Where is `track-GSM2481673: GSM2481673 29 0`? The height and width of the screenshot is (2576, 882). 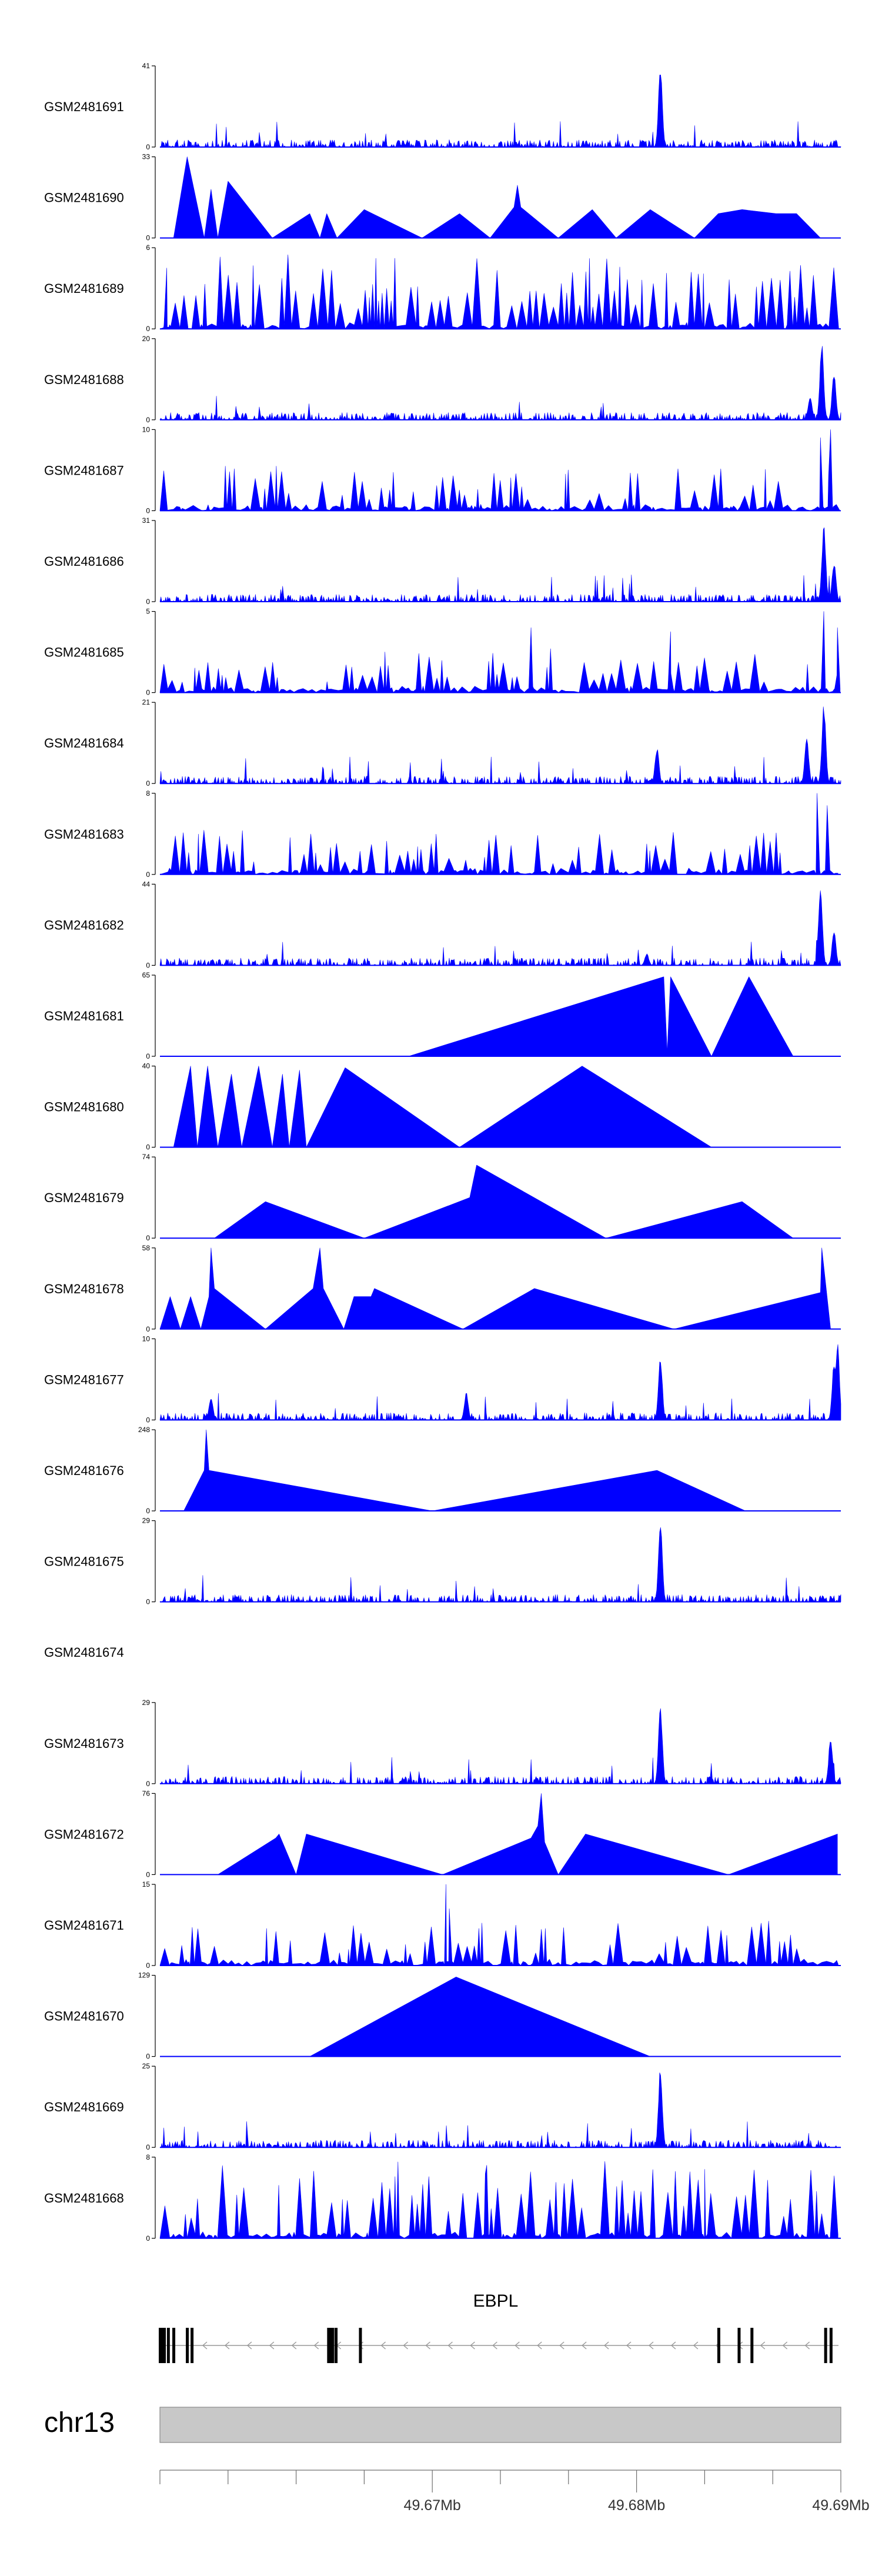 track-GSM2481673: GSM2481673 29 0 is located at coordinates (442, 1743).